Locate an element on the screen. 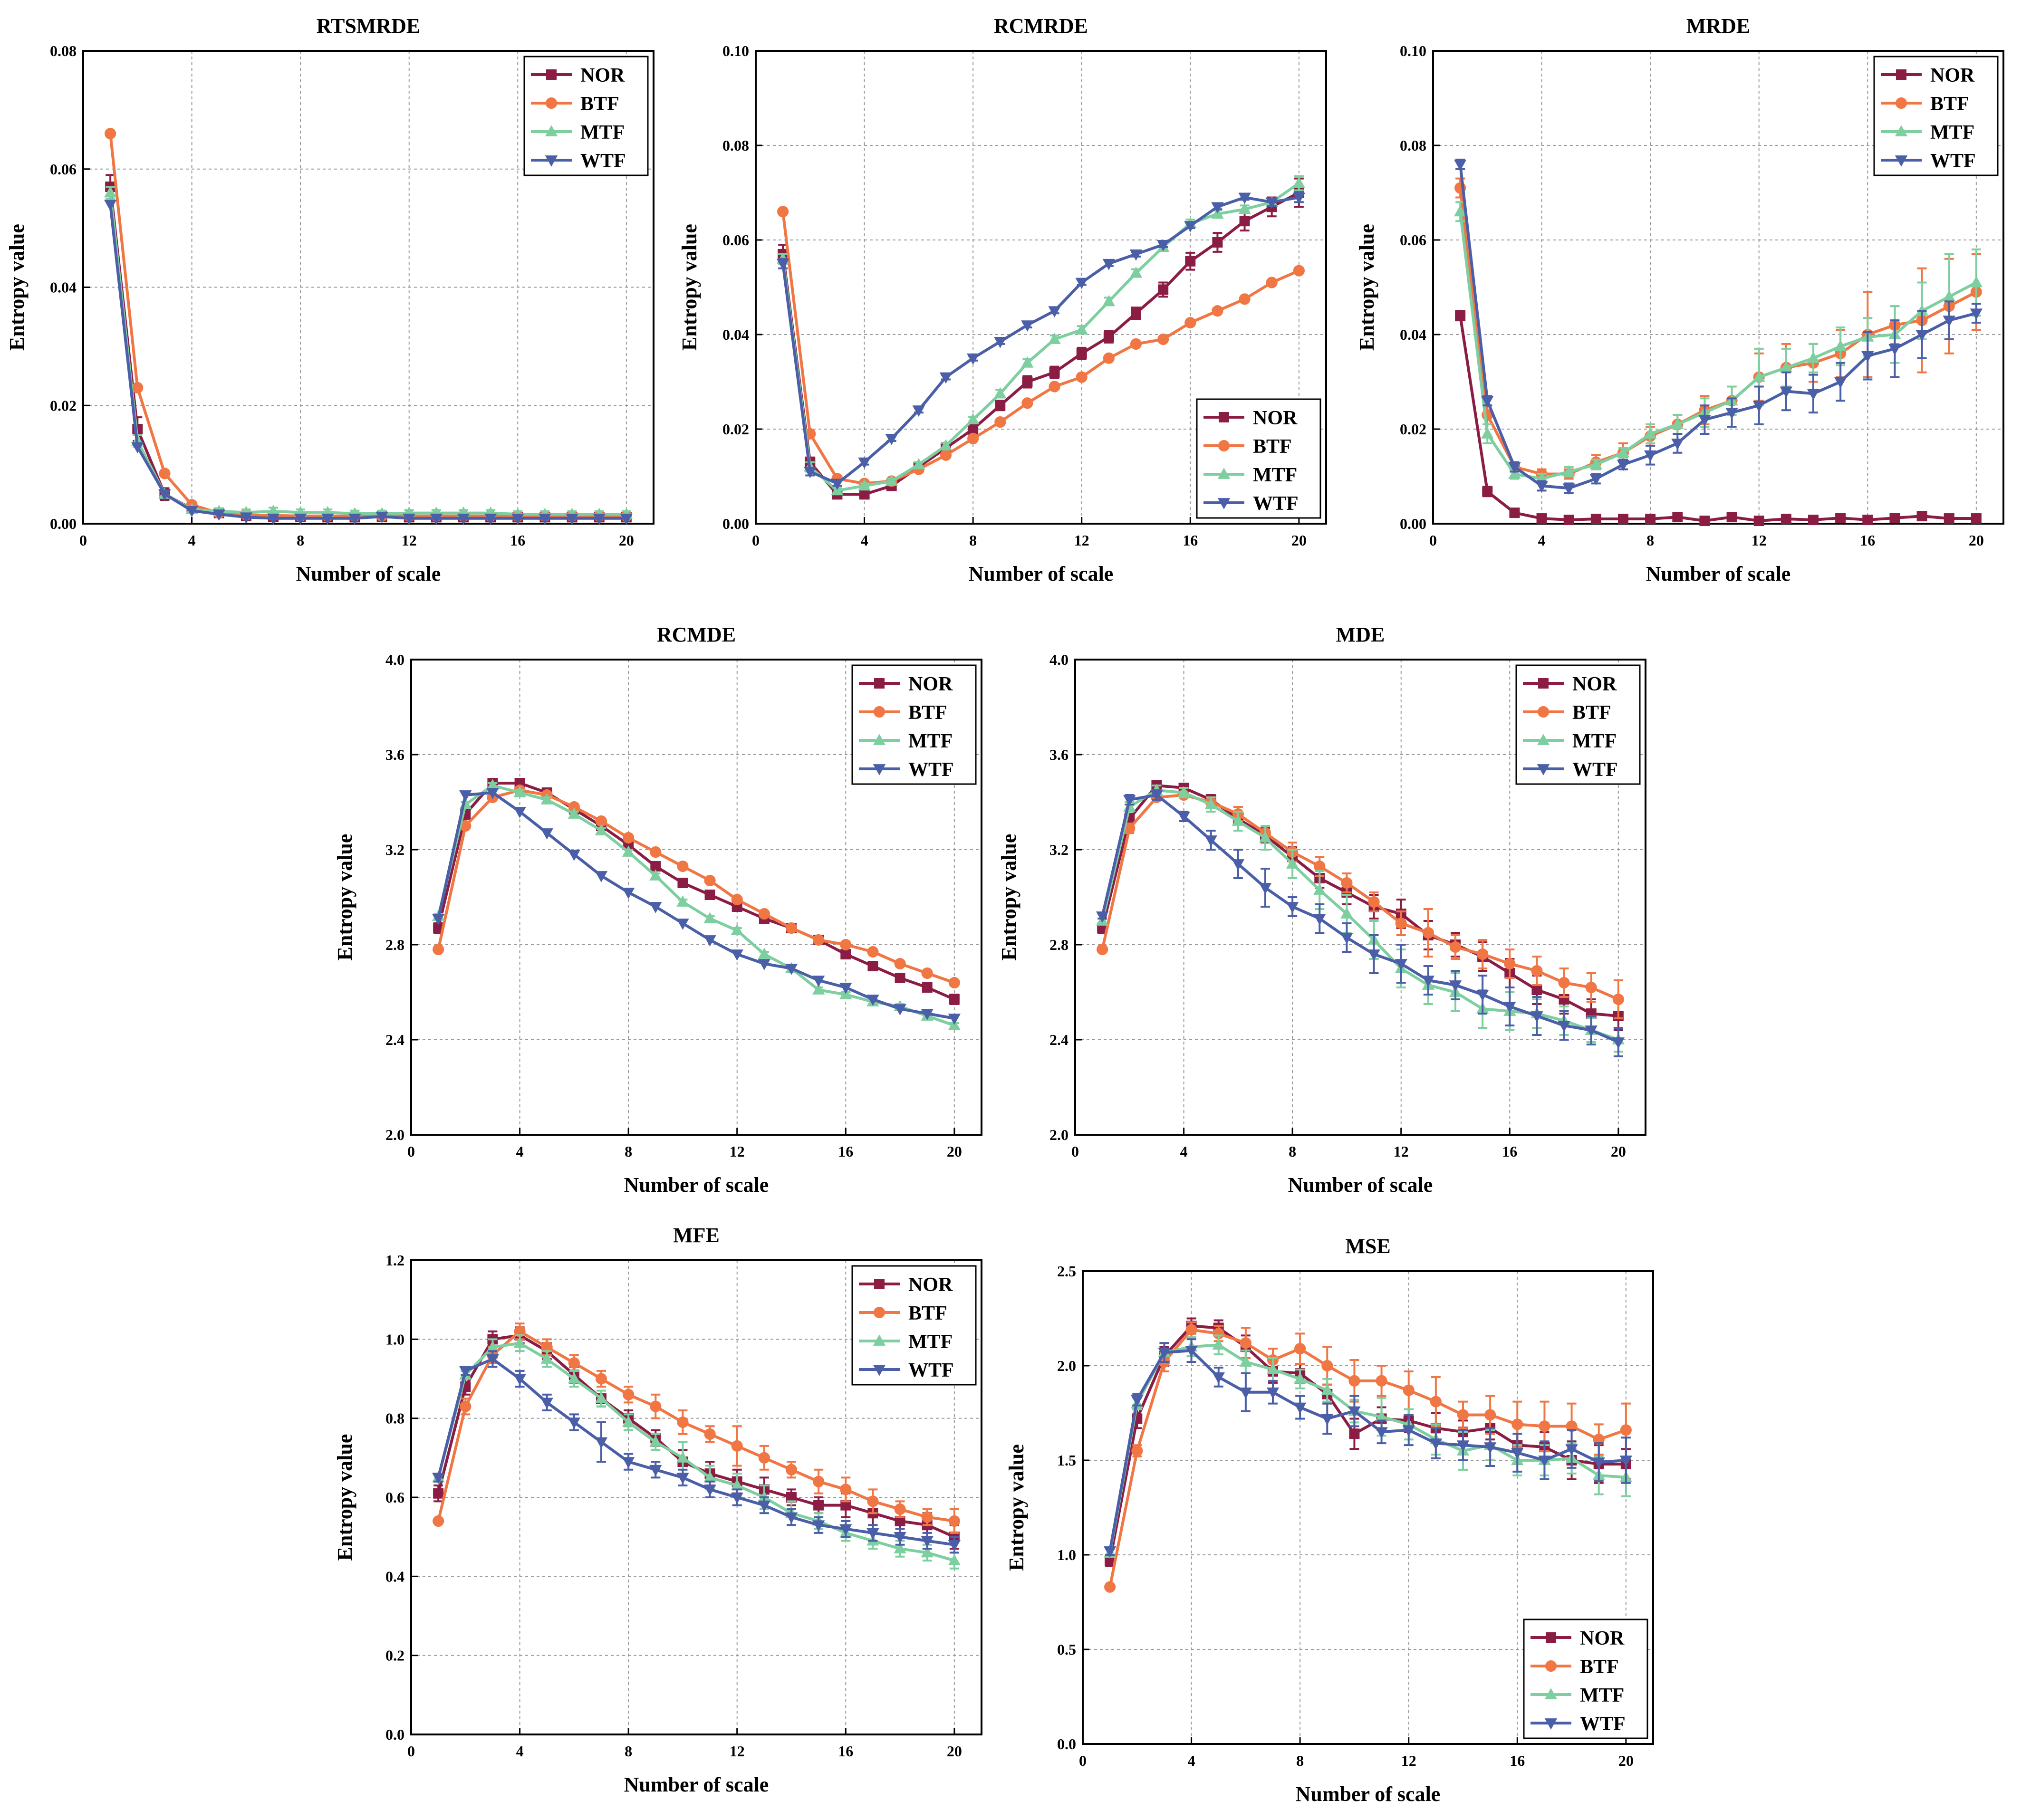  x-tick-label: 12 is located at coordinates (1401, 1151).